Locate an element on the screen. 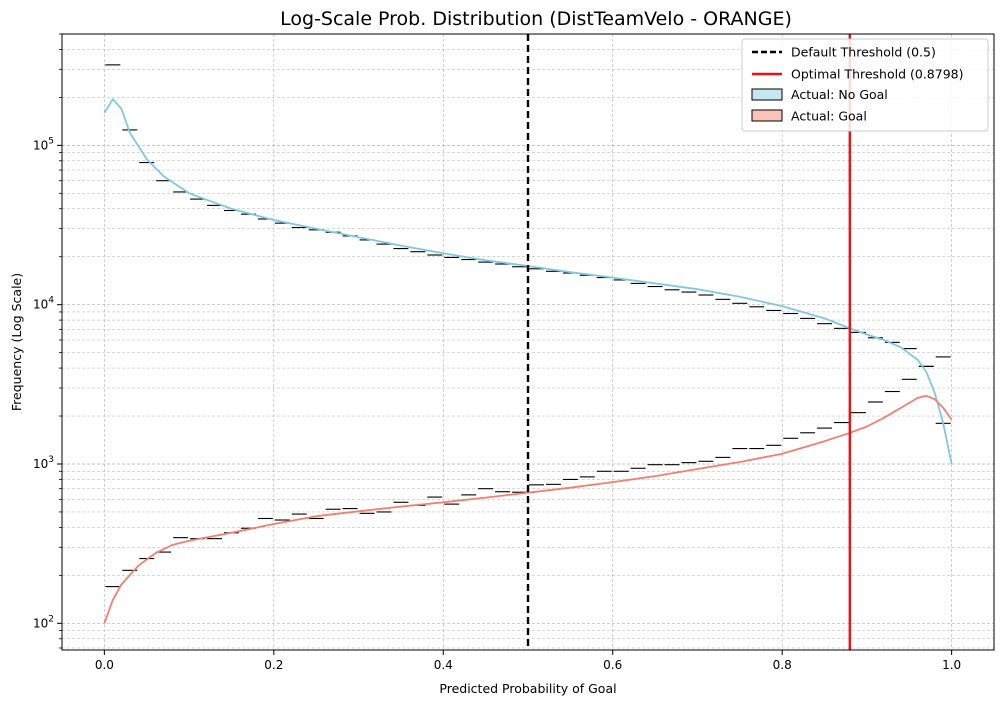 This screenshot has width=1004, height=703. x-tick-label: 0.4 is located at coordinates (443, 665).